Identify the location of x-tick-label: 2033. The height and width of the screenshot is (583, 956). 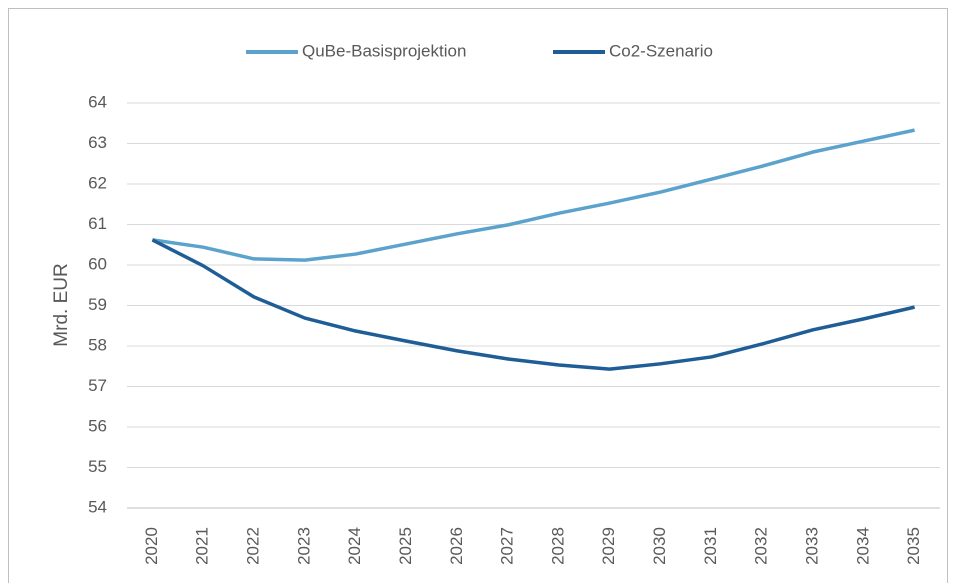
(811, 546).